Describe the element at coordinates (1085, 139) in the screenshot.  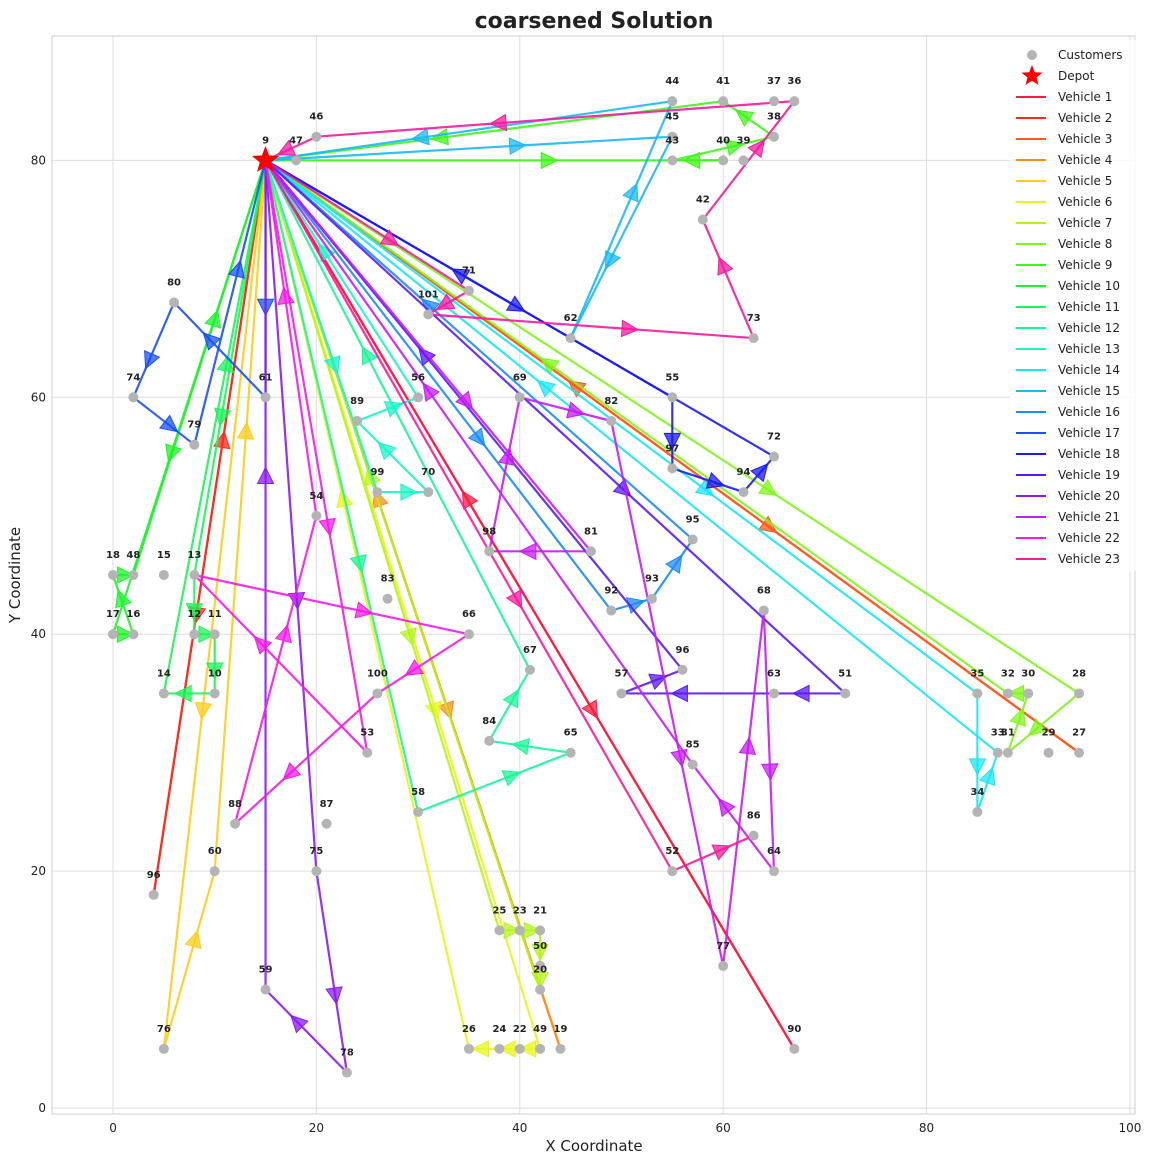
I see `legend-series-label: Vehicle 3` at that location.